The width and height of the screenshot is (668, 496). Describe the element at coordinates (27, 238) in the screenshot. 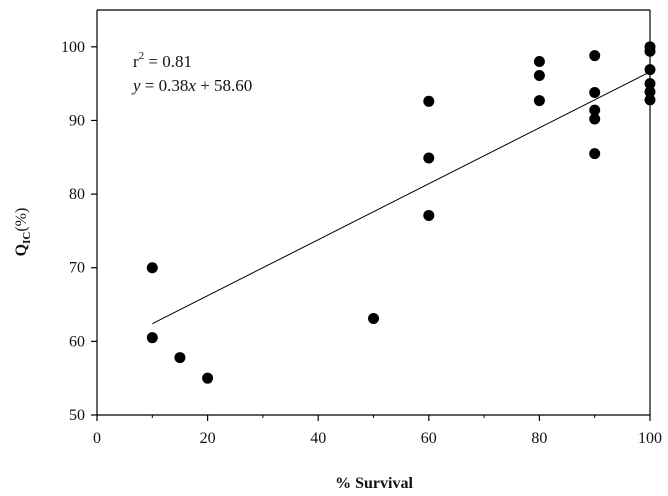

I see `y-axis-title-subscript: IC` at that location.